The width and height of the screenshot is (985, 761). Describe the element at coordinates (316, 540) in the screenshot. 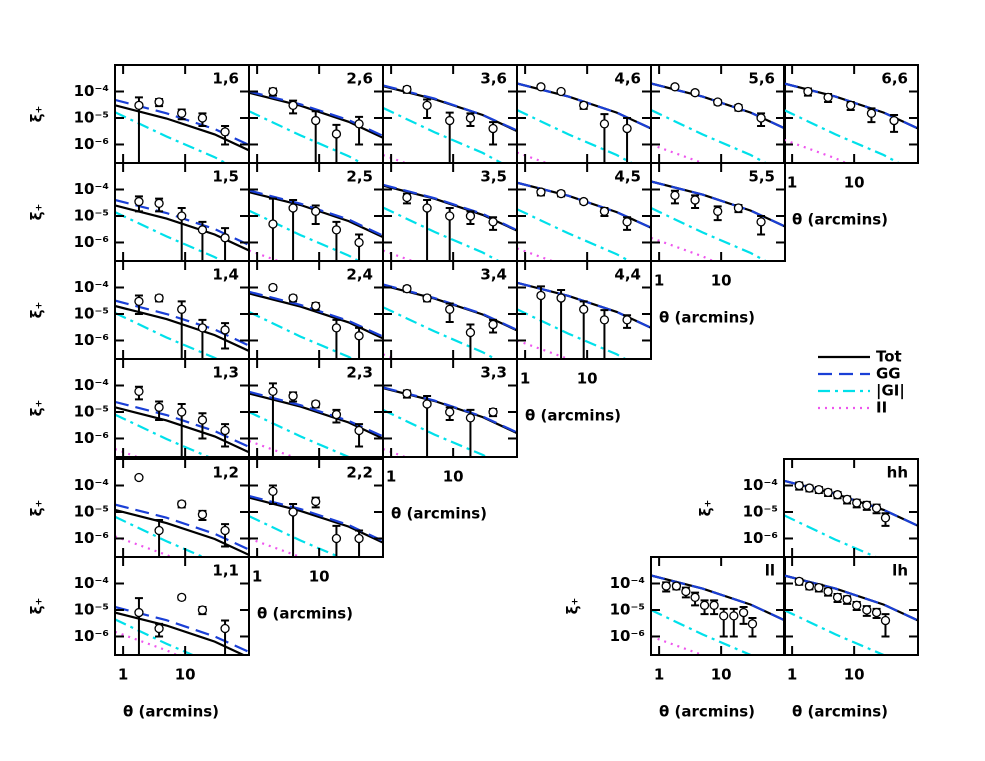

I see `panel: 1 10 2,2 θ (arcmins)` at that location.